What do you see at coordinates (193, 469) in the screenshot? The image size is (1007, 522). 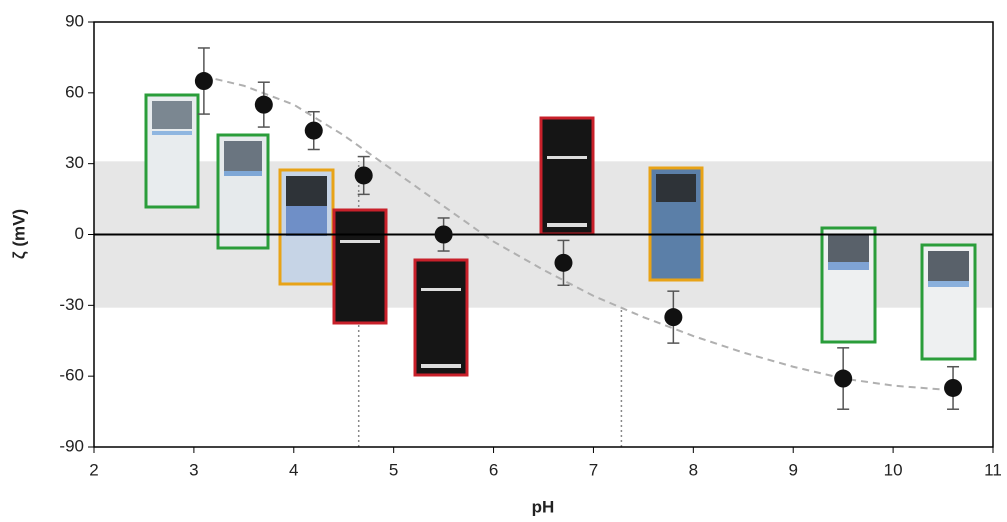 I see `x-tick-label: 3` at bounding box center [193, 469].